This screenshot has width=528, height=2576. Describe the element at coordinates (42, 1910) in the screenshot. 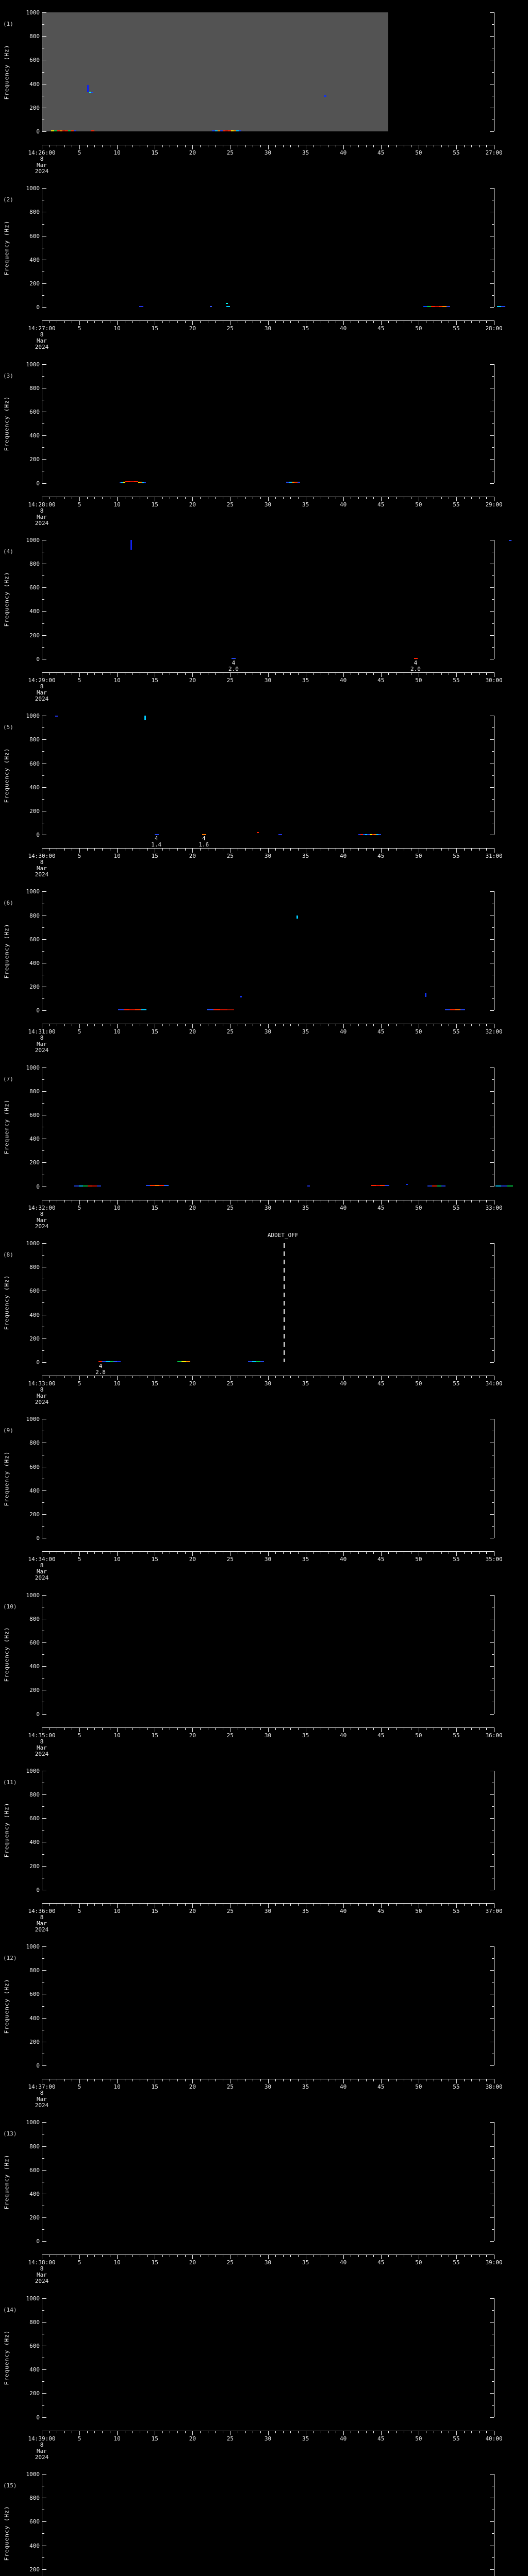

I see `start-time-label: 14:36:00` at that location.